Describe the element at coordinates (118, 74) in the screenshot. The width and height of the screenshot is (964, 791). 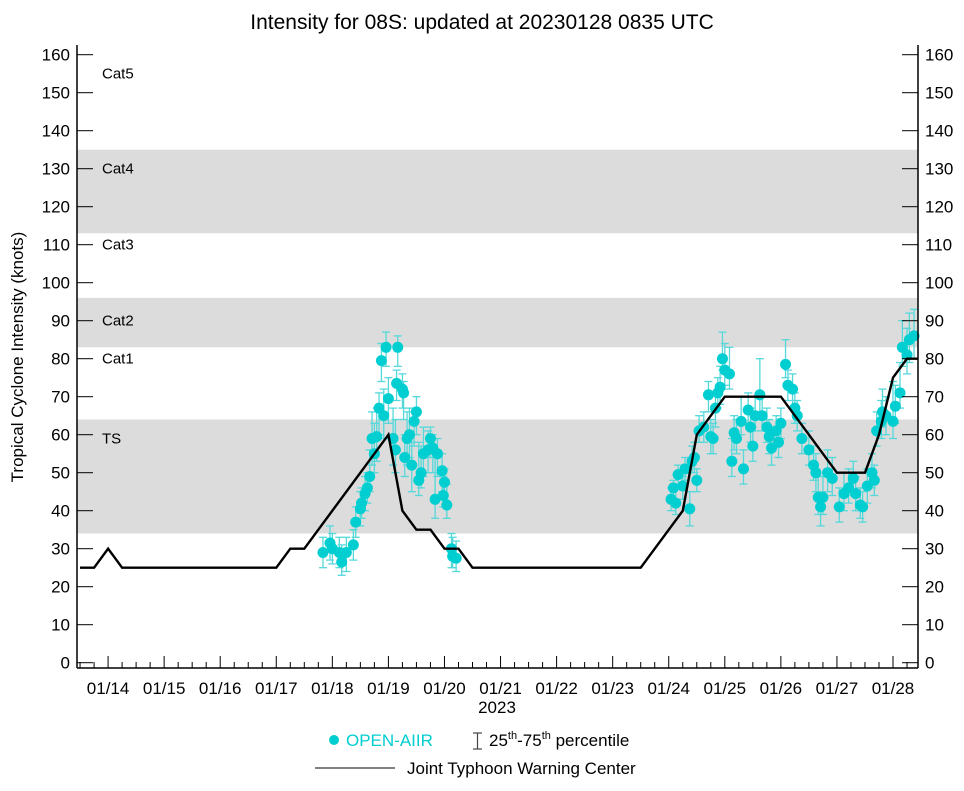
I see `band-label-cat5: Cat5` at that location.